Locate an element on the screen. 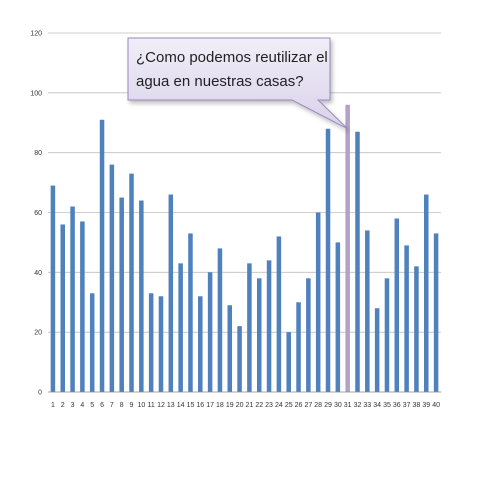 The width and height of the screenshot is (480, 480). y-axis-ticks: 0 20 40 60 80 100 120 is located at coordinates (36, 214).